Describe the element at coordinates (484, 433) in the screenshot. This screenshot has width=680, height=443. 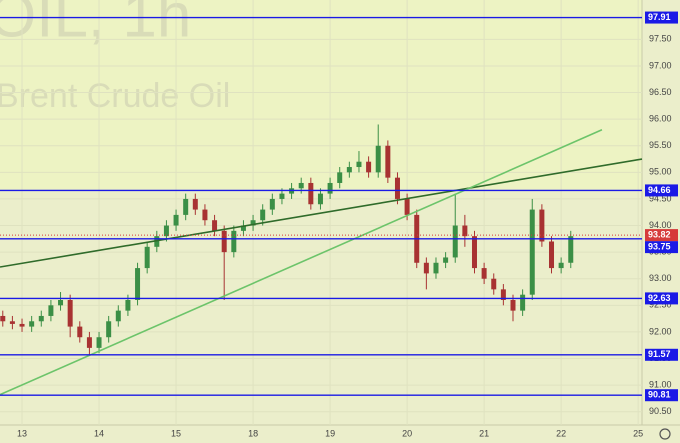
I see `x-tick-label: 21` at that location.